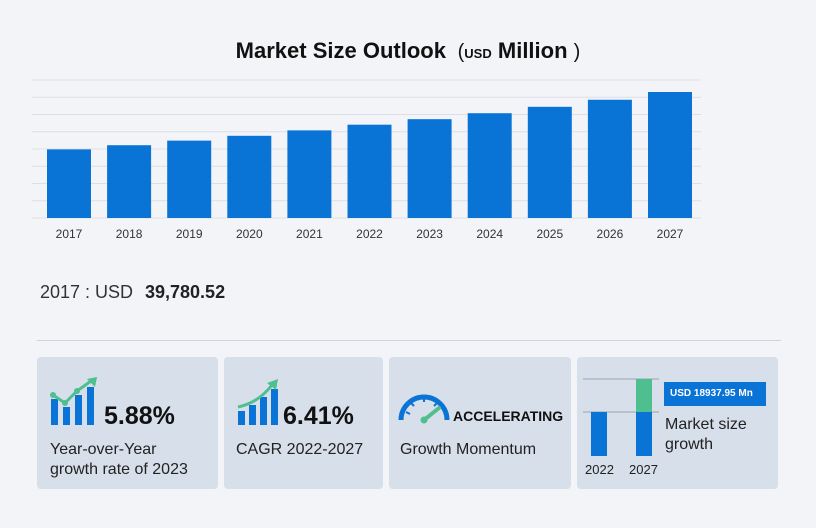 The image size is (816, 528). Describe the element at coordinates (489, 234) in the screenshot. I see `x-tick-label-2024: 2024` at that location.